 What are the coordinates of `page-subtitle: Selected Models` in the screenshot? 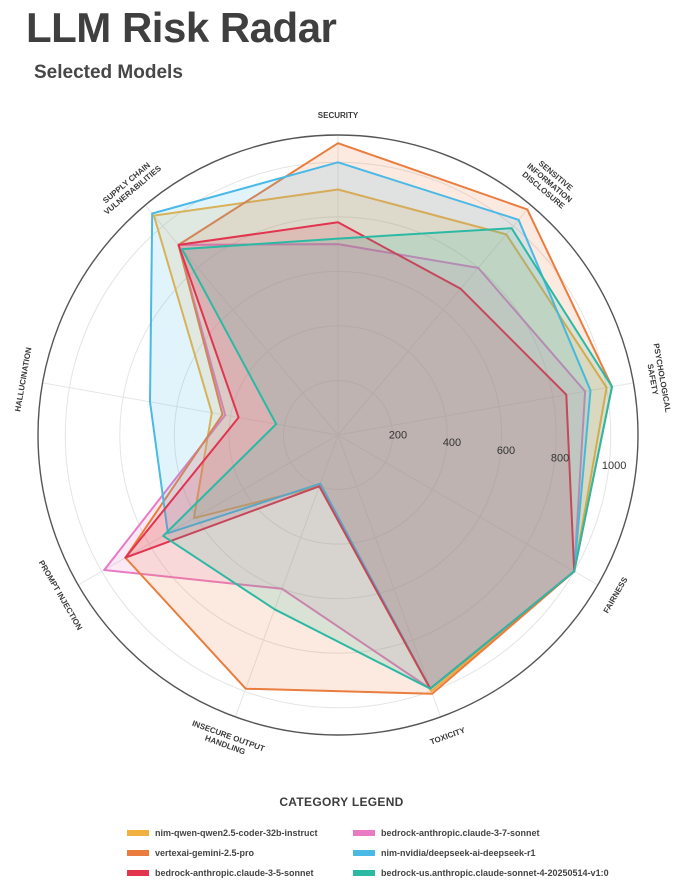 It's located at (108, 72).